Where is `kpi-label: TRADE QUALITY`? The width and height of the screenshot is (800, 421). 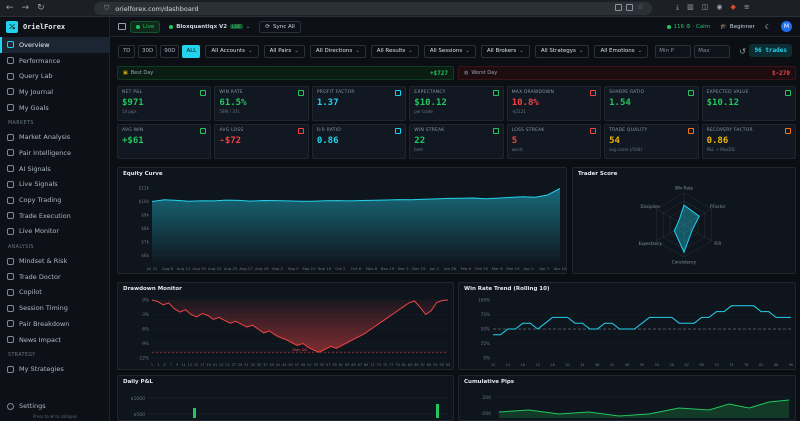
kpi-label: TRADE QUALITY is located at coordinates (628, 130).